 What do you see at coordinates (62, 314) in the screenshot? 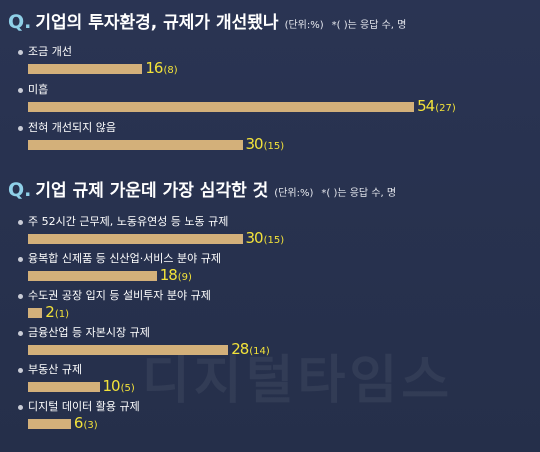
I see `response-count: (1)` at bounding box center [62, 314].